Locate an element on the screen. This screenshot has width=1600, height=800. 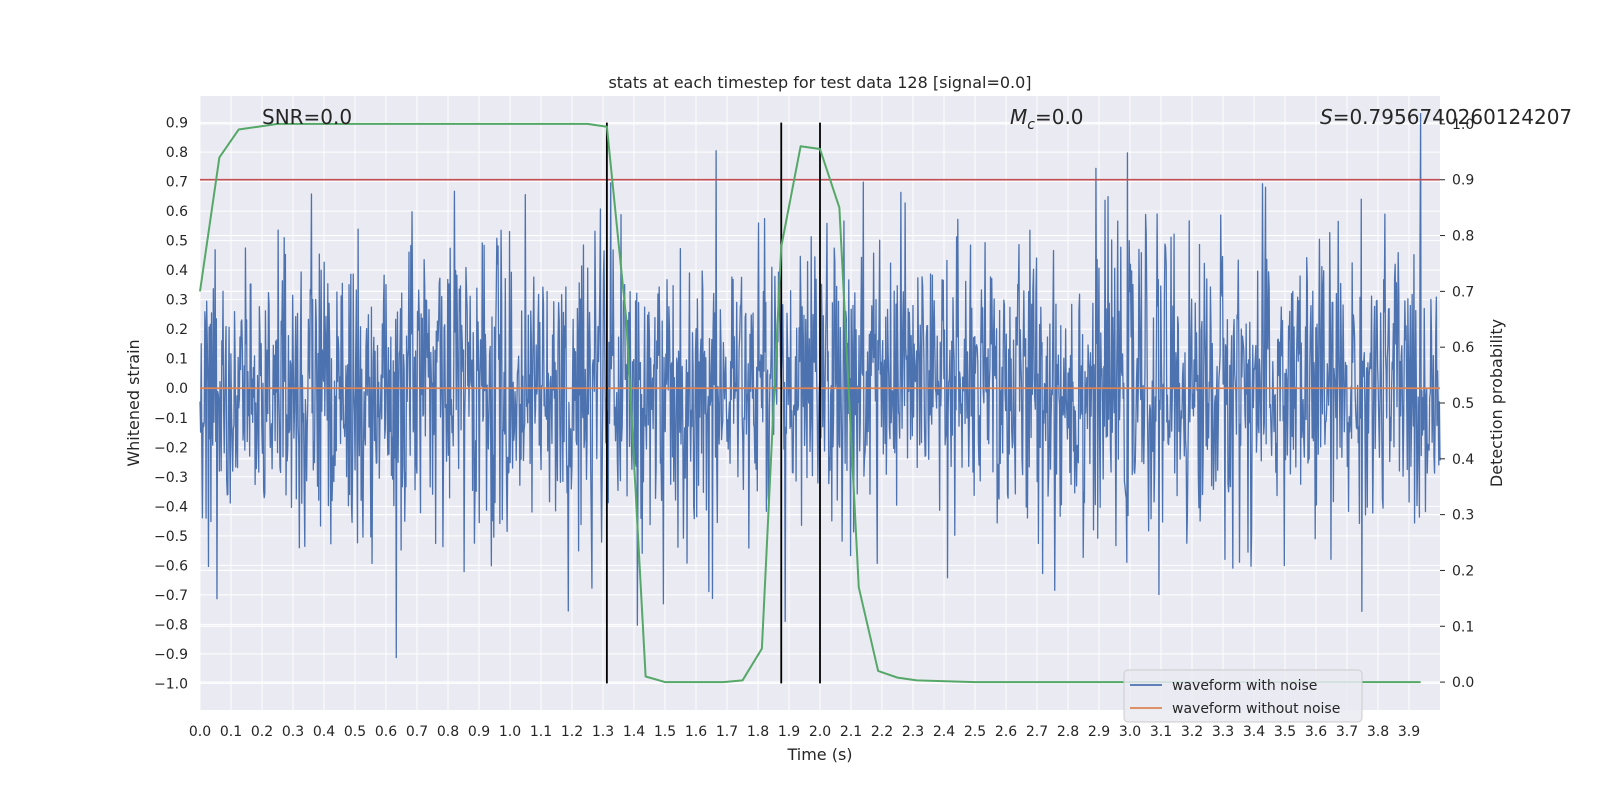
x-tick-label: 2.4 is located at coordinates (944, 732).